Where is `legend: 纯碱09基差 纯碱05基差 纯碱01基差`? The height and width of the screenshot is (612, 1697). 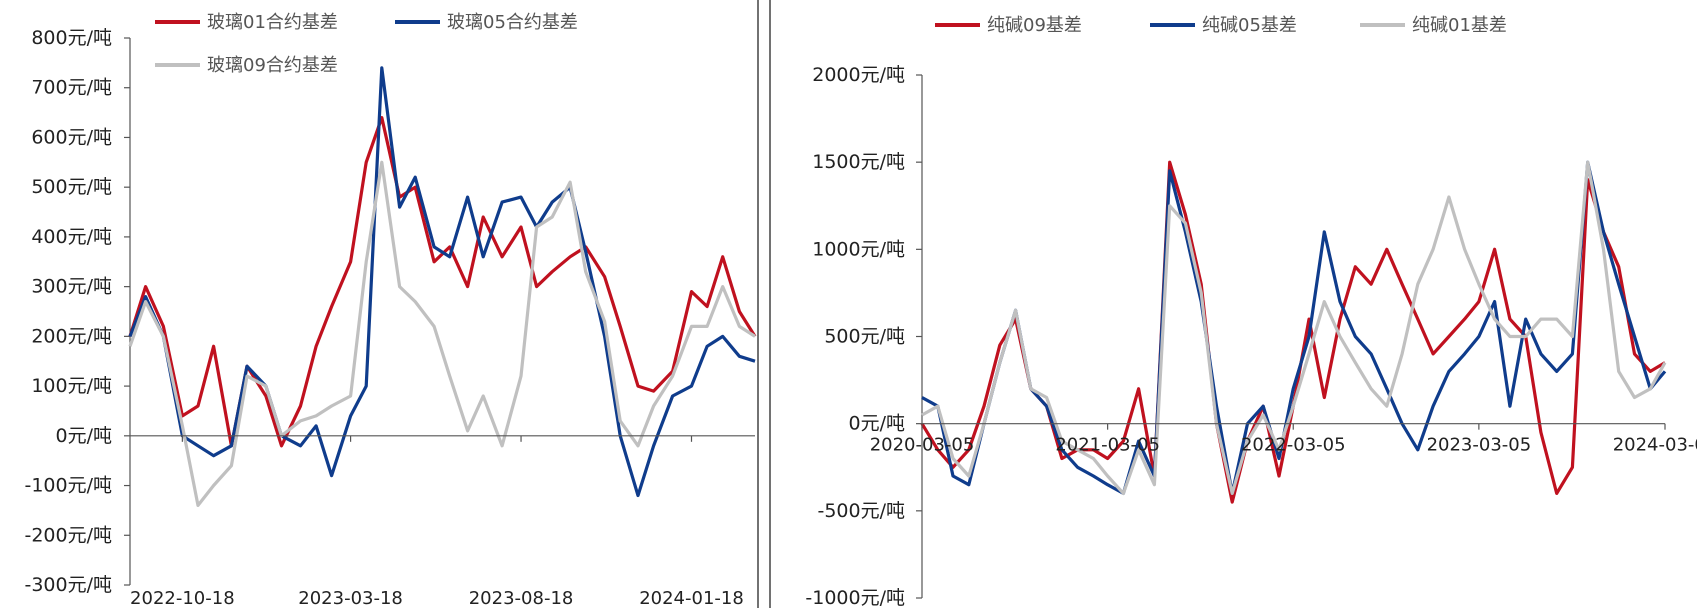 legend: 纯碱09基差 纯碱05基差 纯碱01基差 is located at coordinates (1221, 25).